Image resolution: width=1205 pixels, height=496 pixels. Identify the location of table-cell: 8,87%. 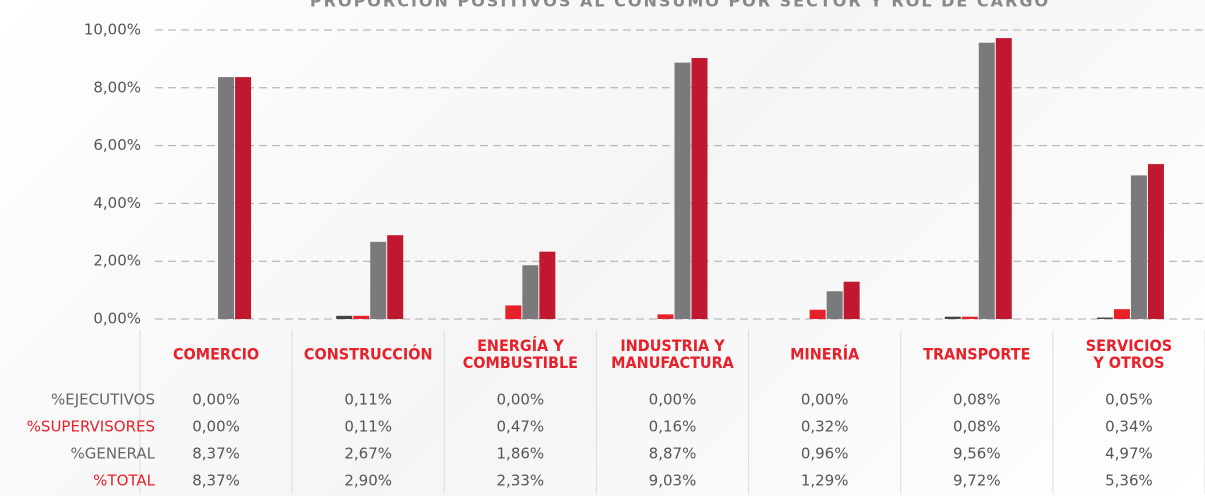
(673, 454).